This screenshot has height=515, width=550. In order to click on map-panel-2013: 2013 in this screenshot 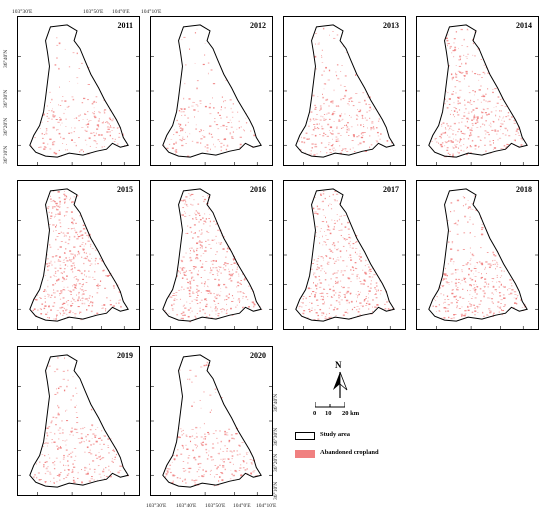, I will do `click(344, 91)`.